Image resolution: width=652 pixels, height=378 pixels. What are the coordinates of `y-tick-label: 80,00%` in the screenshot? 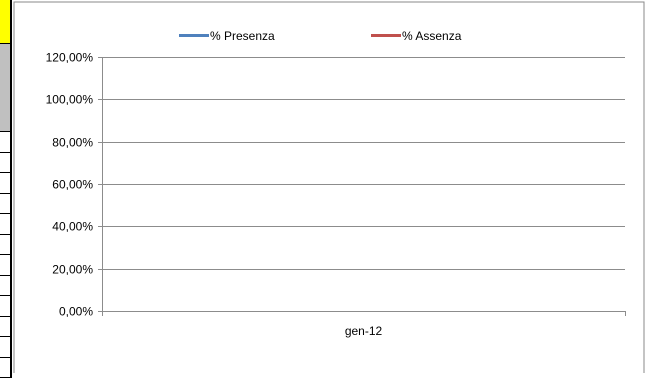 It's located at (72, 143).